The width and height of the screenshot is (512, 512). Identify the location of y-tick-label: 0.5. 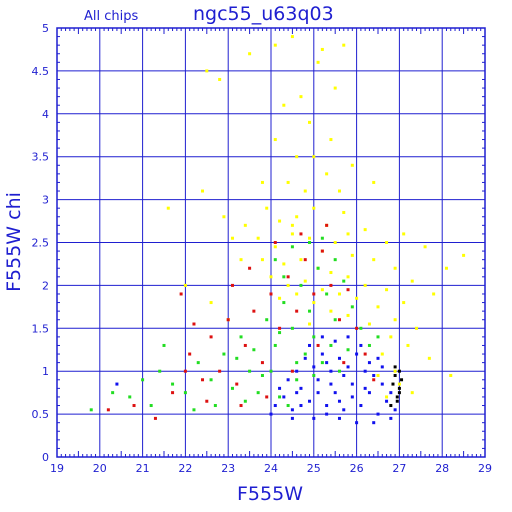
(41, 414).